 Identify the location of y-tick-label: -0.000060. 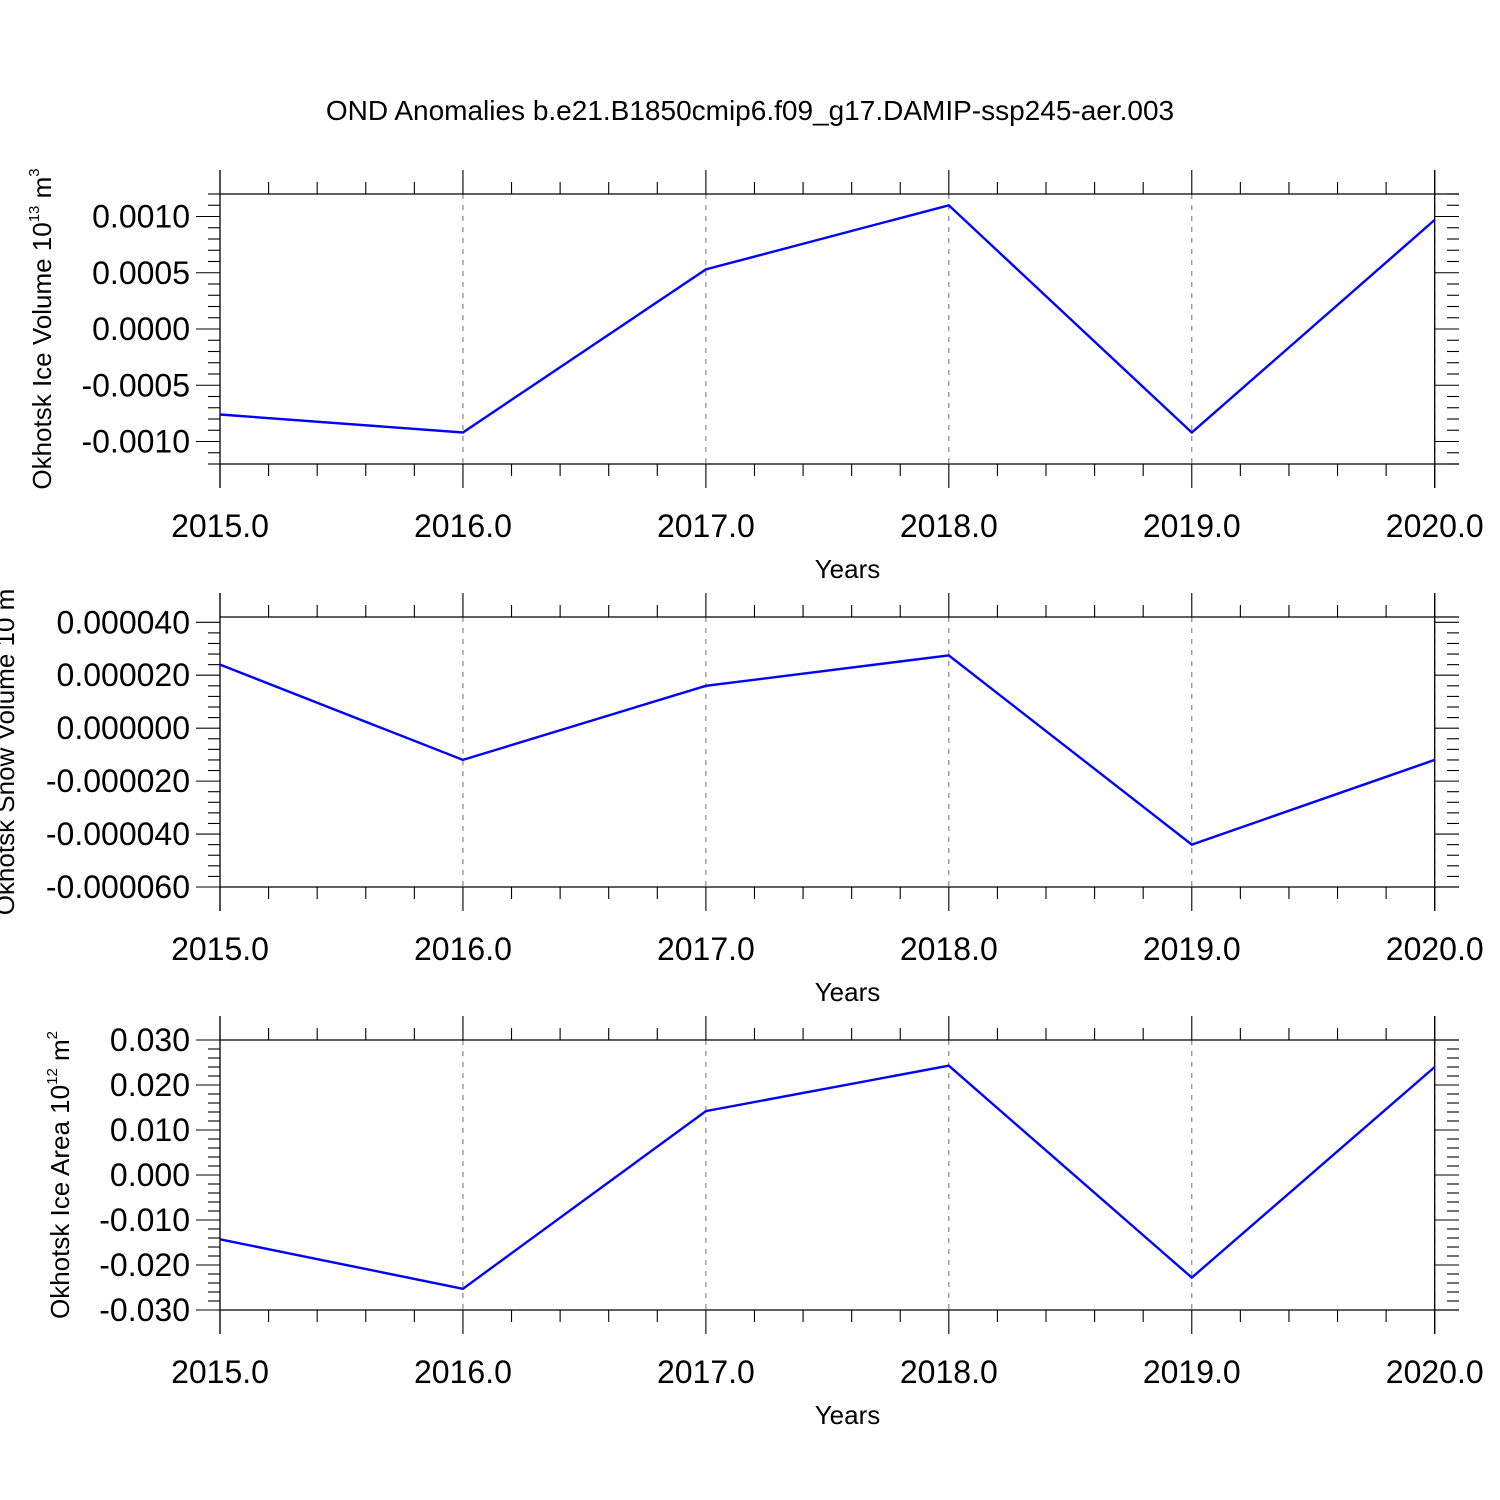
(118, 887).